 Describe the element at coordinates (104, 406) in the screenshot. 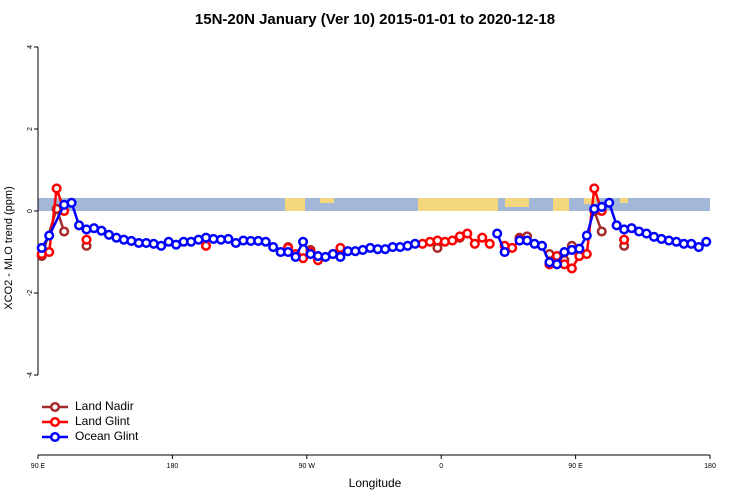

I see `legend-label: Land Nadir` at that location.